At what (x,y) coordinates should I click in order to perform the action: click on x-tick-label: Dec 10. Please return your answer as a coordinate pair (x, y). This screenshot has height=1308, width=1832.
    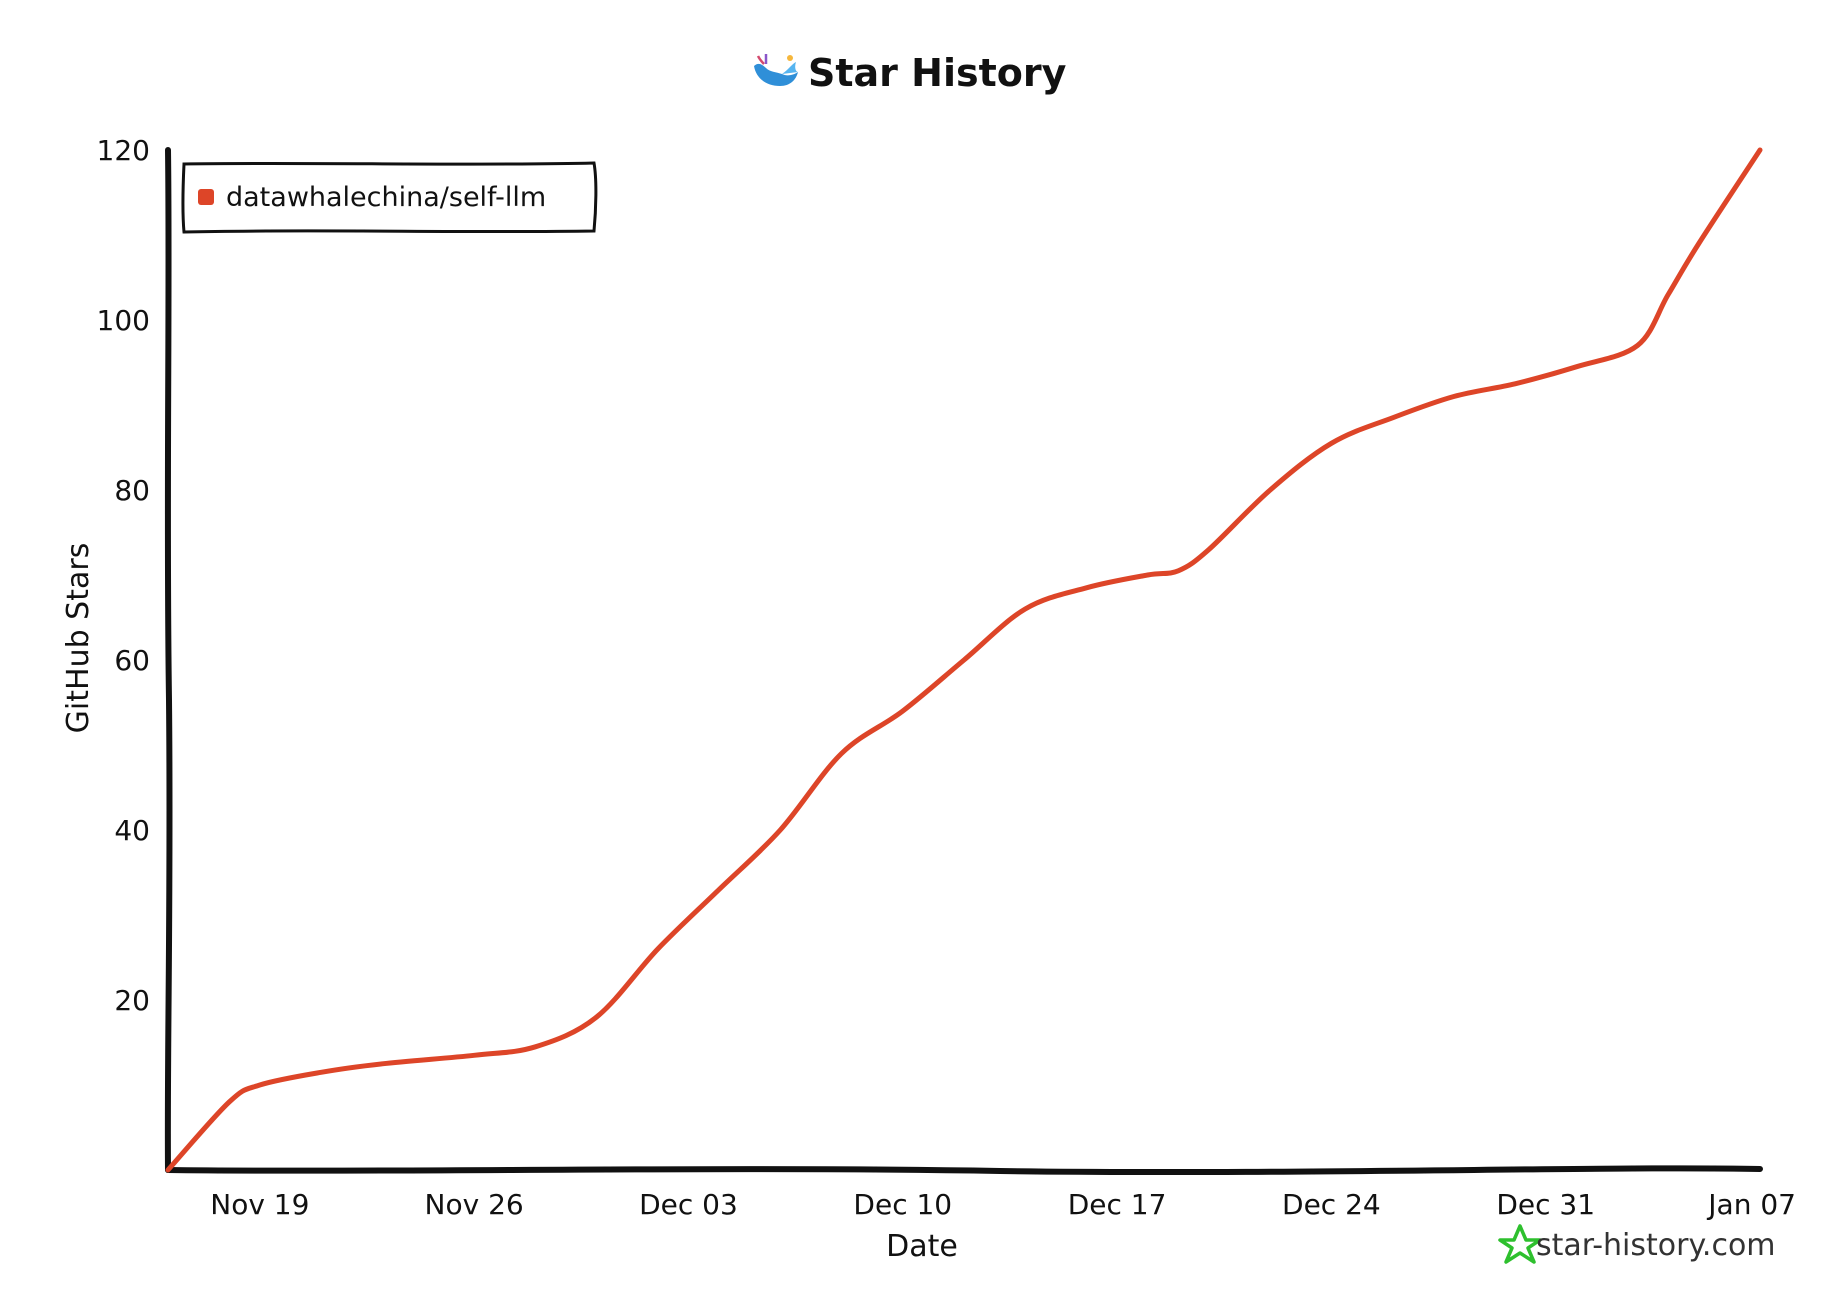
    Looking at the image, I should click on (902, 1204).